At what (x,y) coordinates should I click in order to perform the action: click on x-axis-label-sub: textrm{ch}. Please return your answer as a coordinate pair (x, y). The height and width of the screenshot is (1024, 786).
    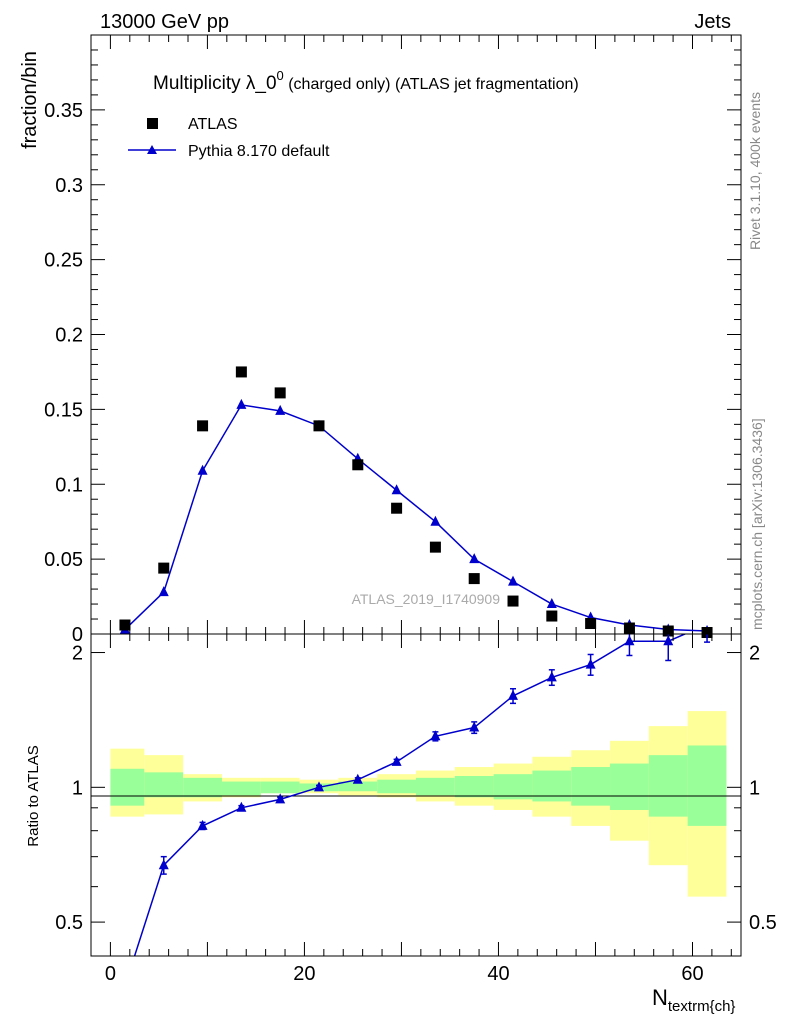
    Looking at the image, I should click on (702, 1006).